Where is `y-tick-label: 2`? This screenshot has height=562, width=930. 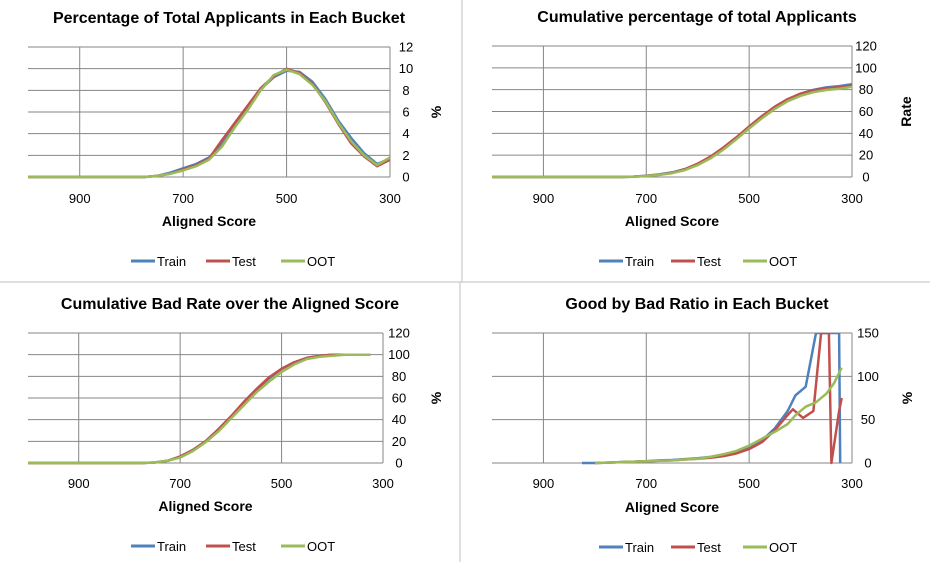
y-tick-label: 2 is located at coordinates (405, 155).